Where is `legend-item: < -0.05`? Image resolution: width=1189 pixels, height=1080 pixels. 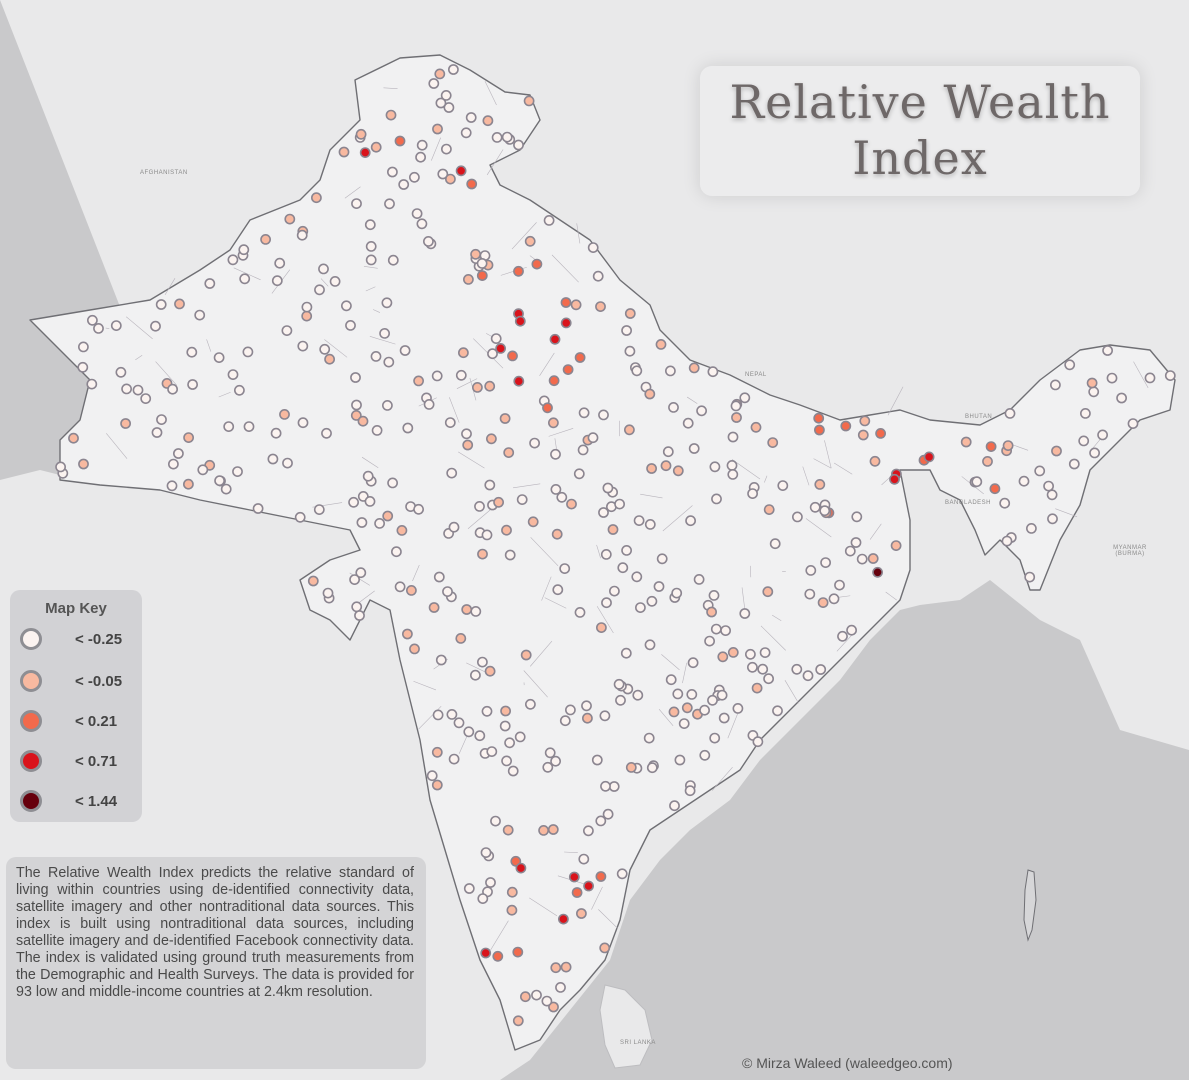
legend-item: < -0.05 is located at coordinates (80, 685).